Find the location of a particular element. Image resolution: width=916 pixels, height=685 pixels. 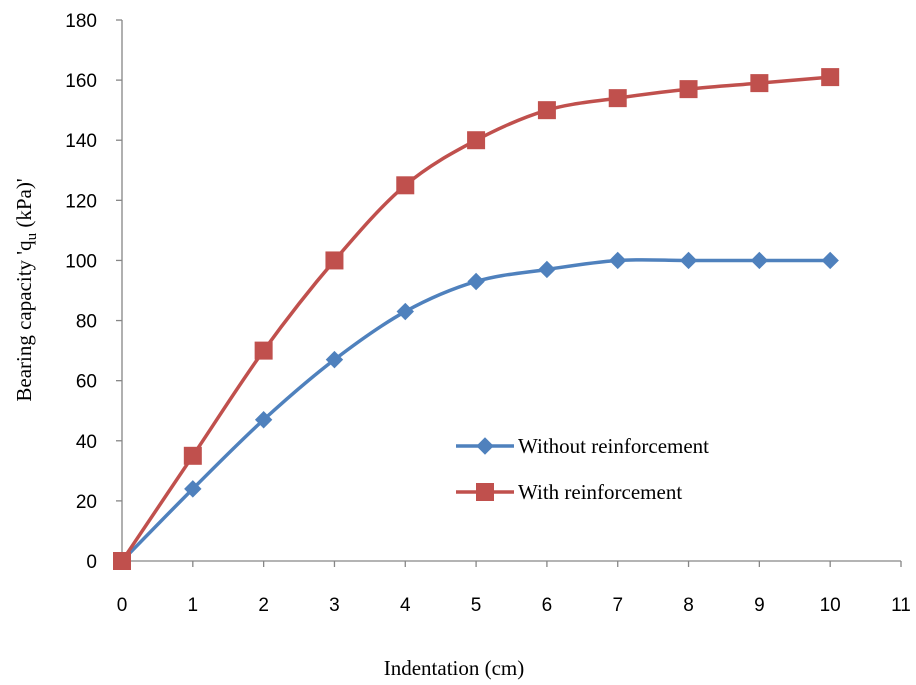

y-axis-title-suffix: (kPa)' is located at coordinates (24, 205).